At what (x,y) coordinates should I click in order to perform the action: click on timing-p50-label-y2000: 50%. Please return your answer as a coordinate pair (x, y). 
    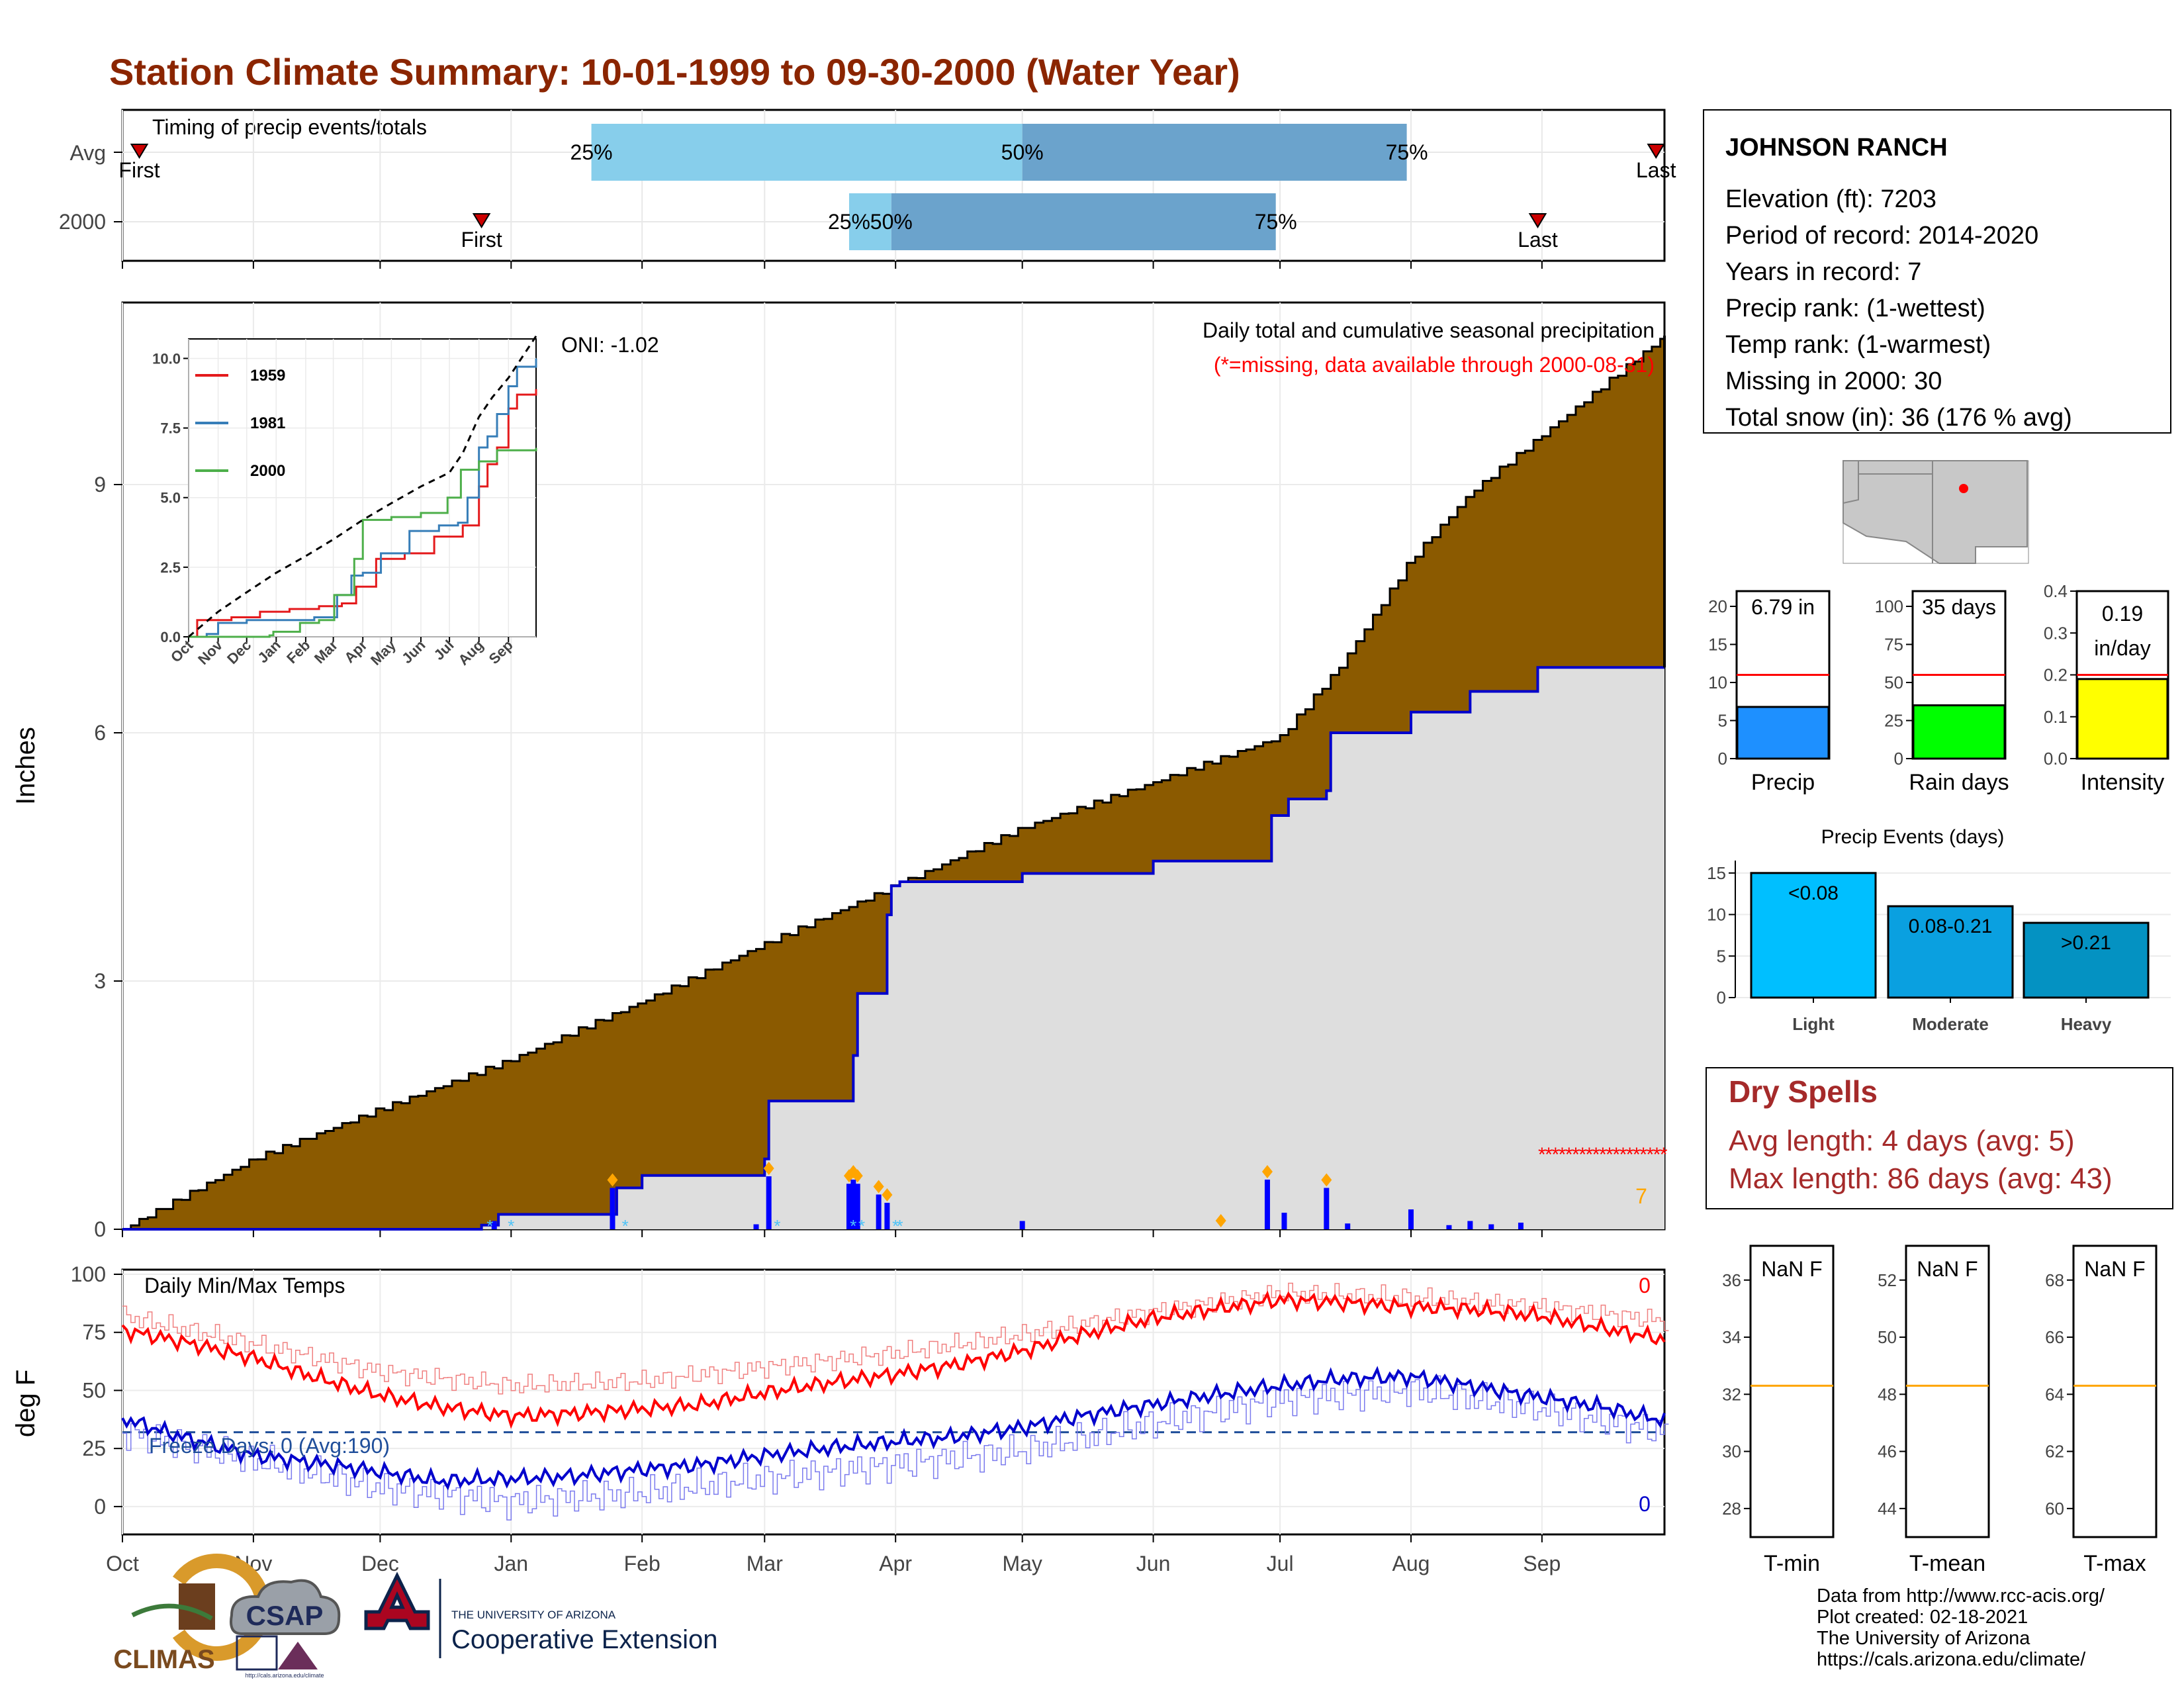
    Looking at the image, I should click on (892, 222).